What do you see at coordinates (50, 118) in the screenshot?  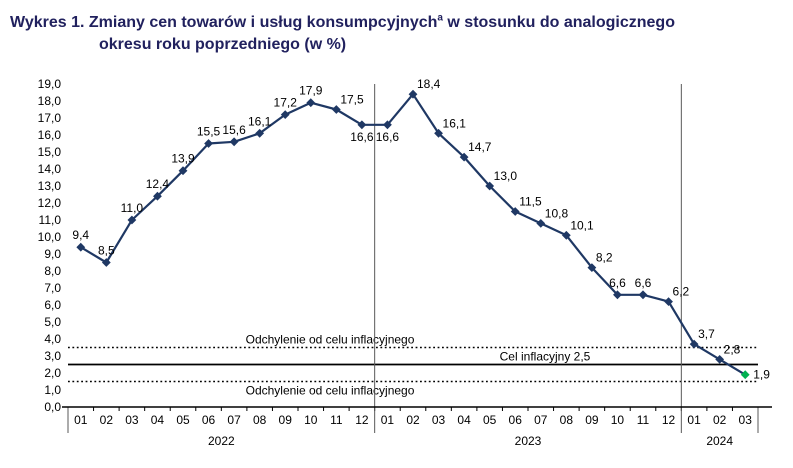 I see `y-axis-tick-label: 17,0` at bounding box center [50, 118].